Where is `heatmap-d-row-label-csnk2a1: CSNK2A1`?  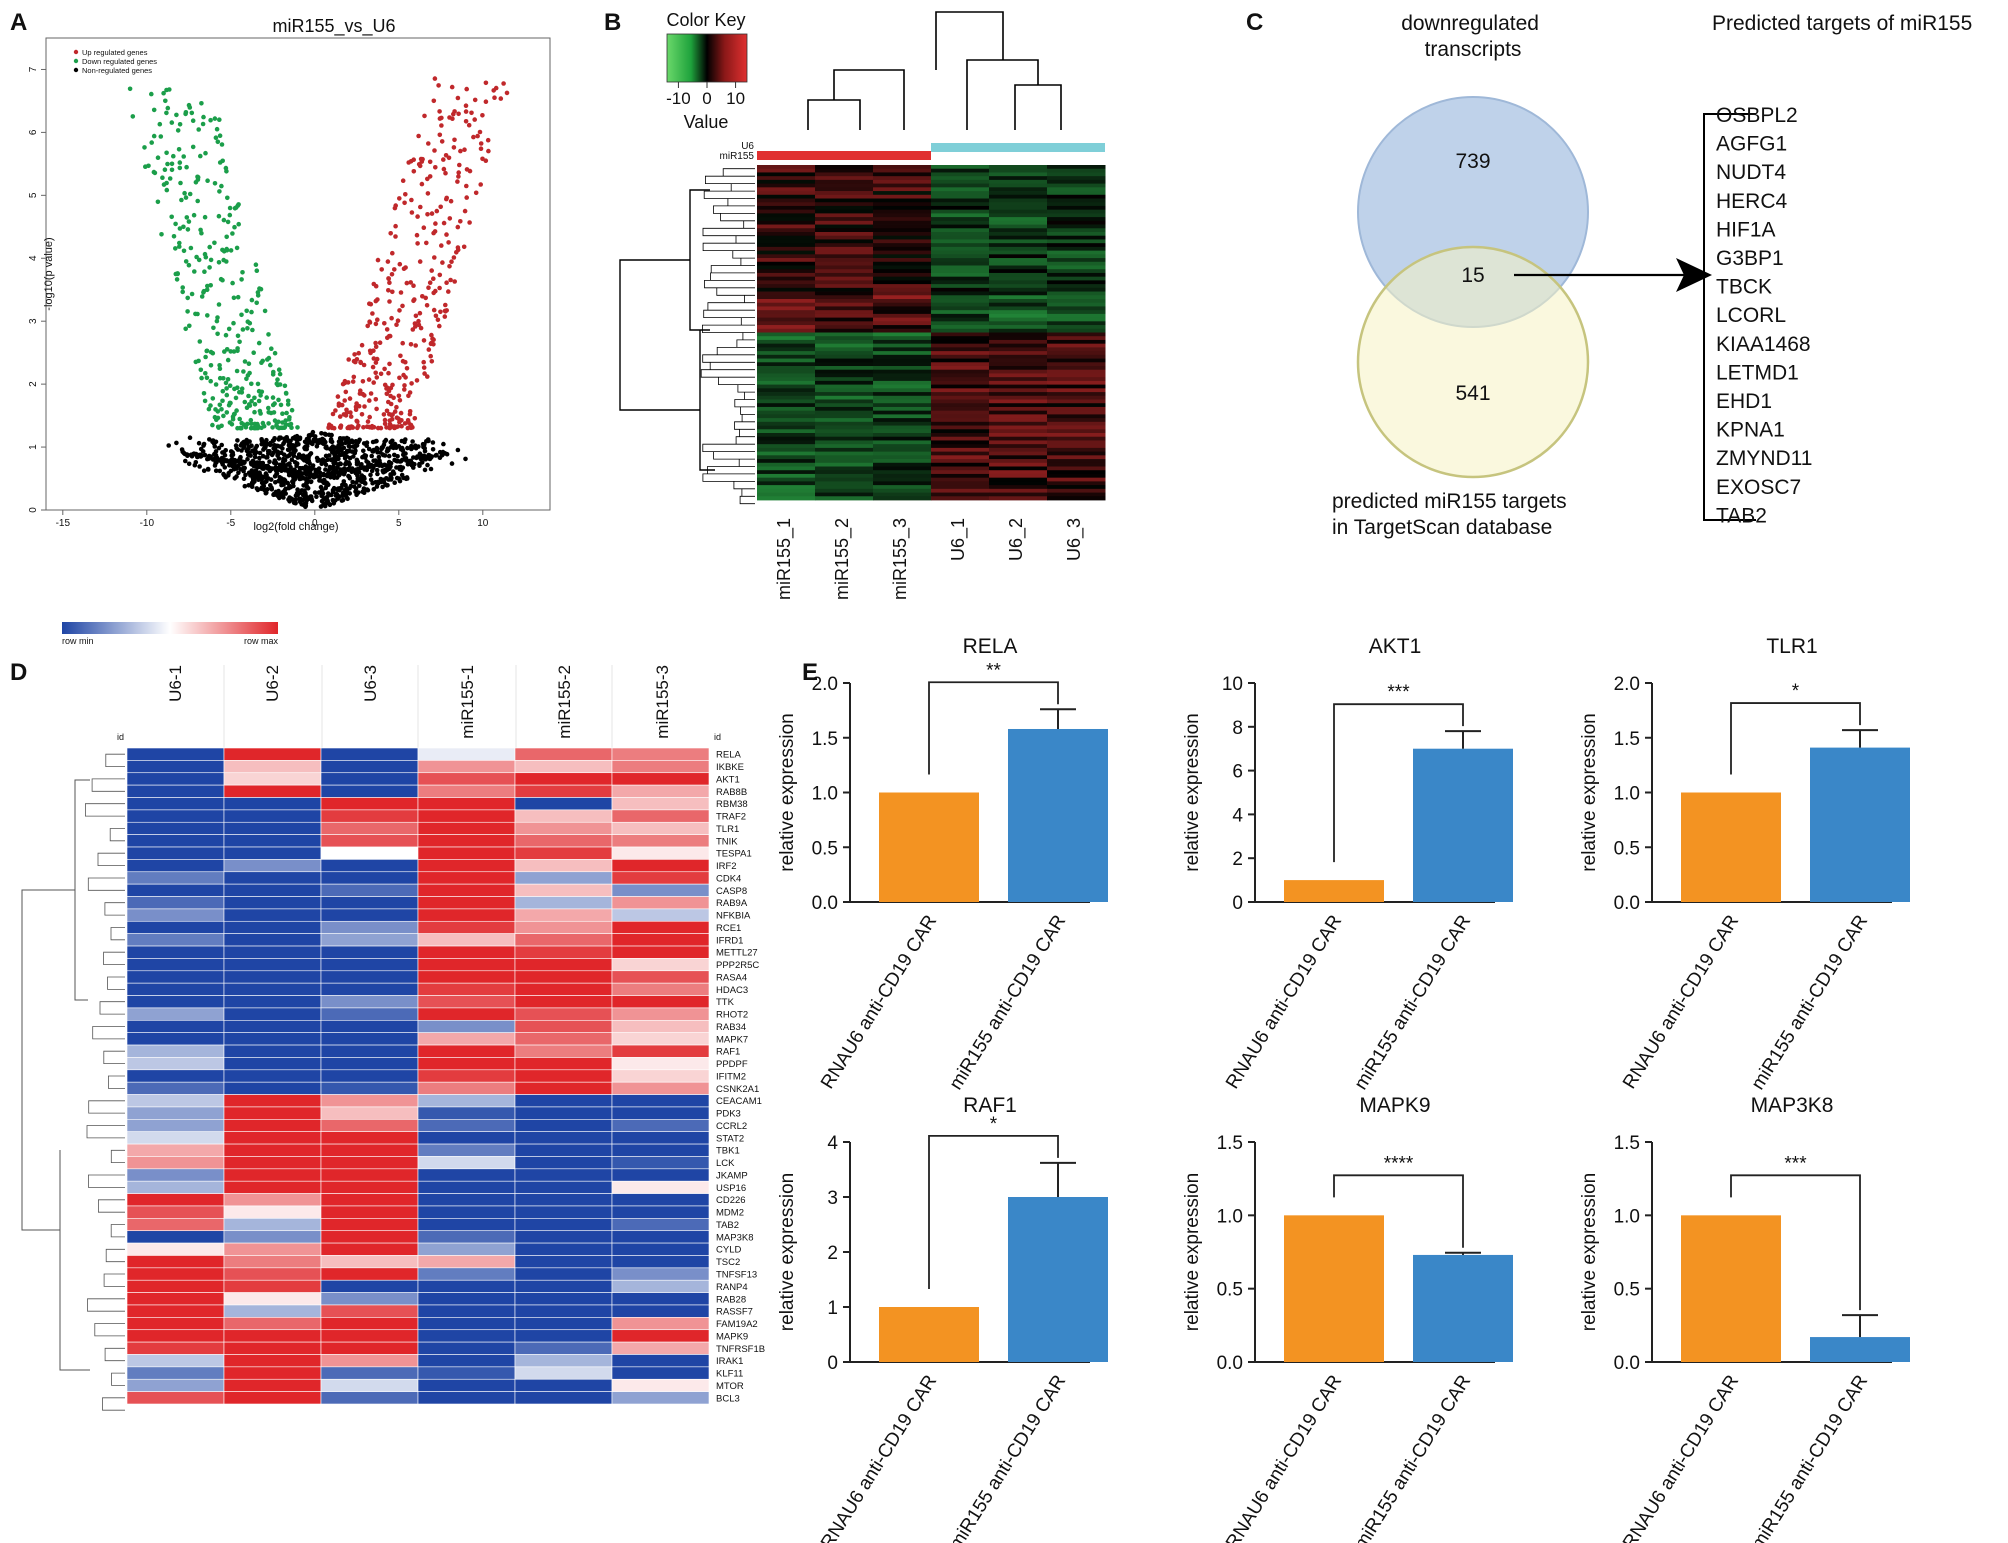
heatmap-d-row-label-csnk2a1: CSNK2A1 is located at coordinates (737, 1089).